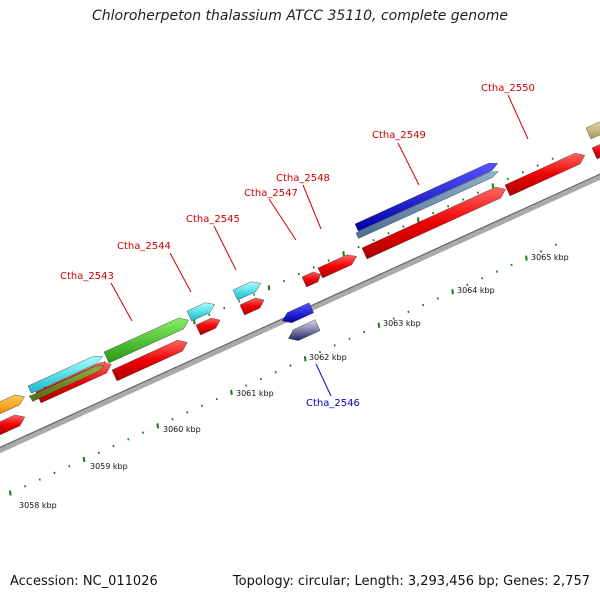 This screenshot has height=600, width=600. I want to click on kbp-label: 3062 kbp, so click(328, 357).